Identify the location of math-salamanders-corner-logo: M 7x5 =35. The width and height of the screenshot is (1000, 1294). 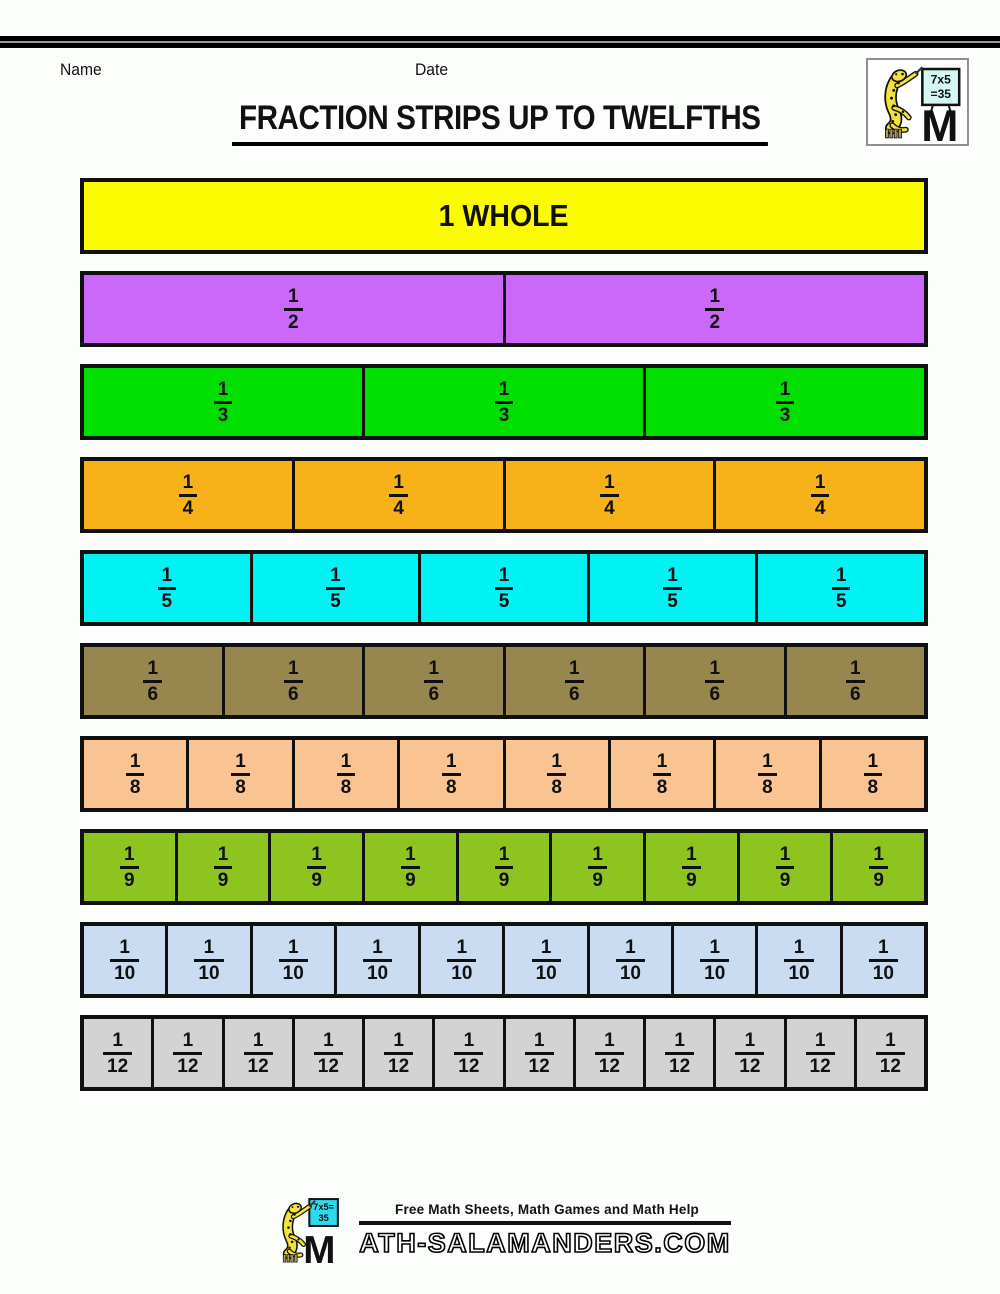
(917, 102).